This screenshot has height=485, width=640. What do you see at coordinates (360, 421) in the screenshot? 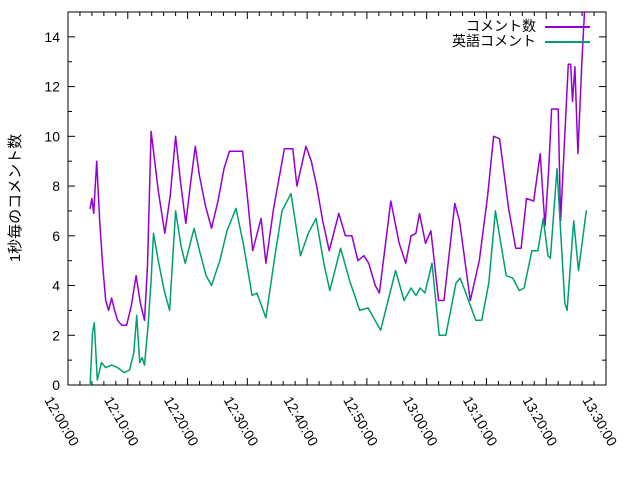
I see `x-tick-label: 12:50:00` at bounding box center [360, 421].